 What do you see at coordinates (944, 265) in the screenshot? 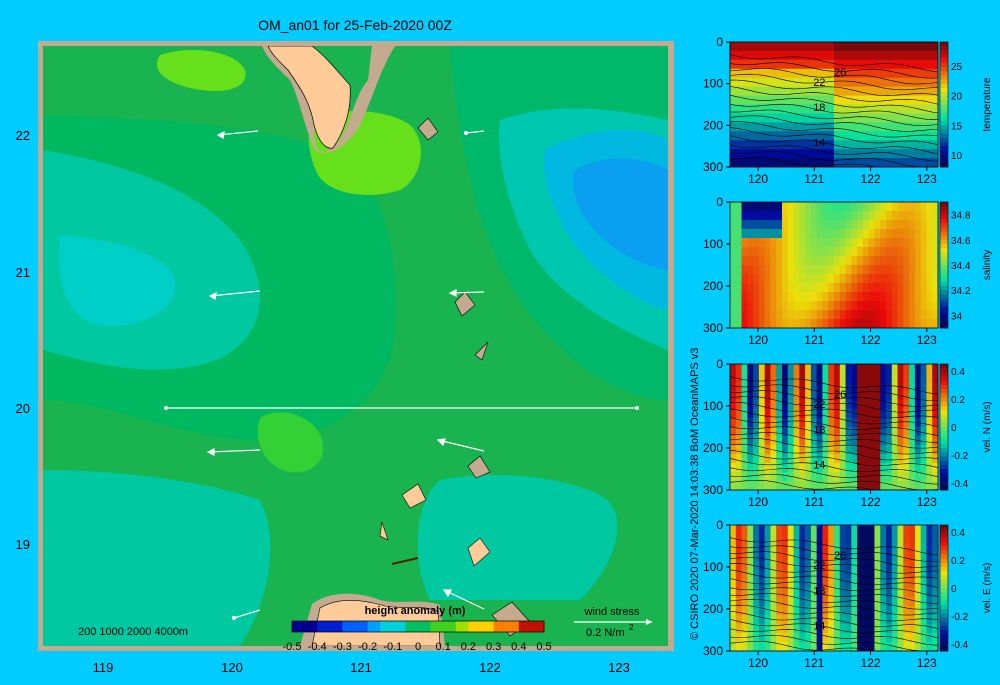
I see `section-colorbar-border` at bounding box center [944, 265].